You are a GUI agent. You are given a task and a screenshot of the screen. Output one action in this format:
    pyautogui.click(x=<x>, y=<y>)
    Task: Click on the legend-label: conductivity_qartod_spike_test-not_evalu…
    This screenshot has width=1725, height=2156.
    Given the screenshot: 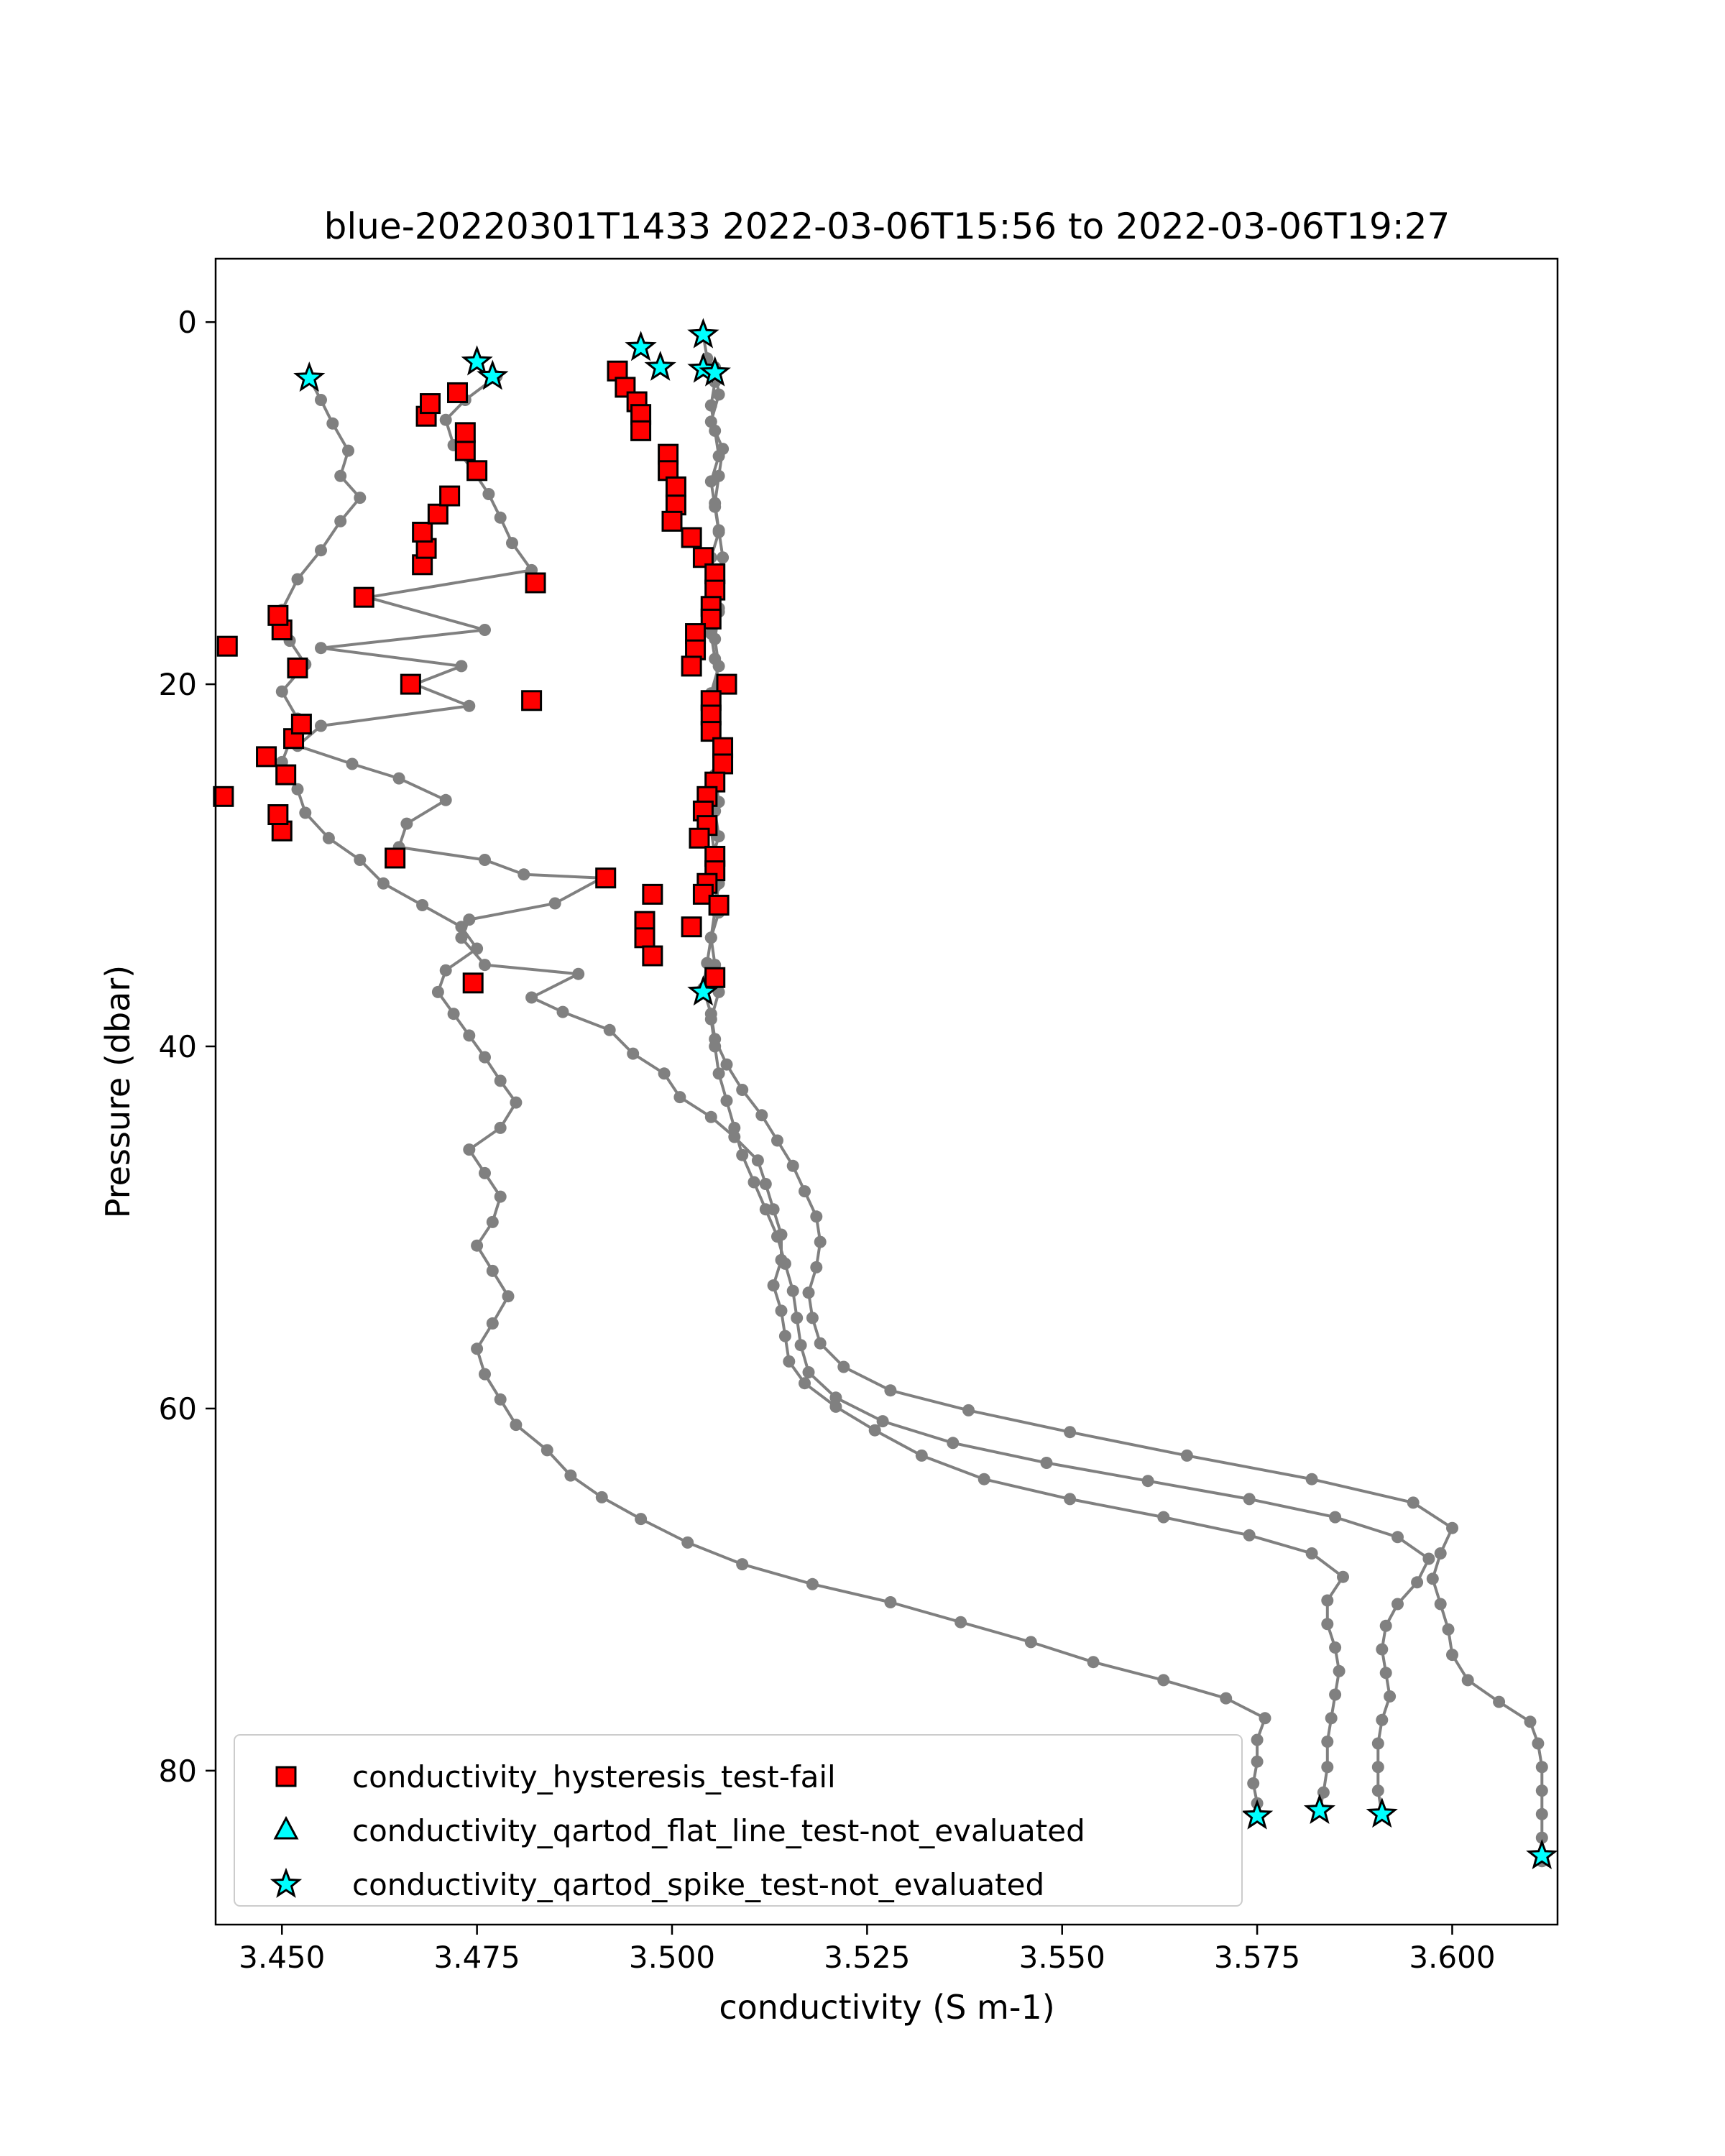 What is the action you would take?
    pyautogui.click(x=698, y=1885)
    